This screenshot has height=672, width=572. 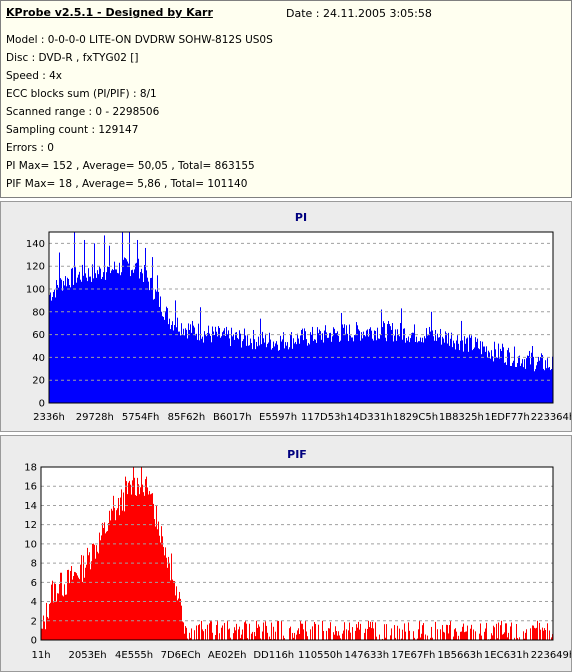 I want to click on pi-x-tick-label: 14D331h, so click(x=370, y=417).